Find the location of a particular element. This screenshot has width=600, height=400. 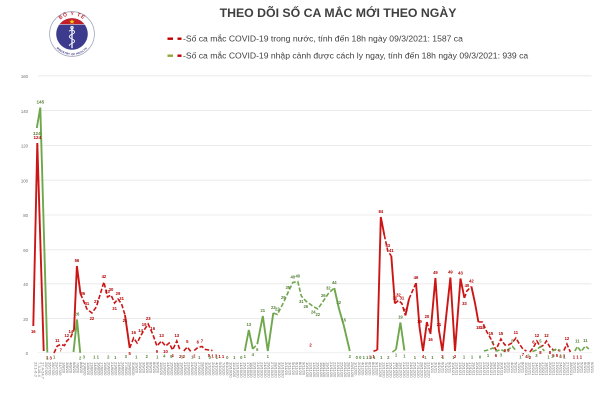

svg-text: 13/10/20 is located at coordinates (237, 370).